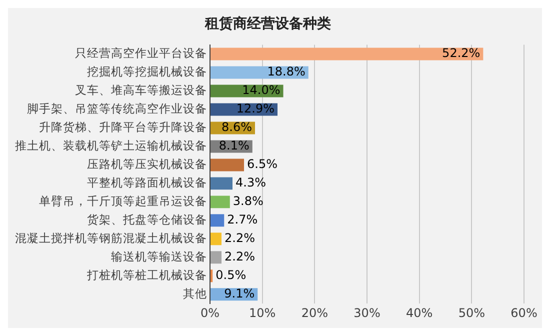  I want to click on y-tick-label: 平整机等路面机械设备, so click(147, 182).